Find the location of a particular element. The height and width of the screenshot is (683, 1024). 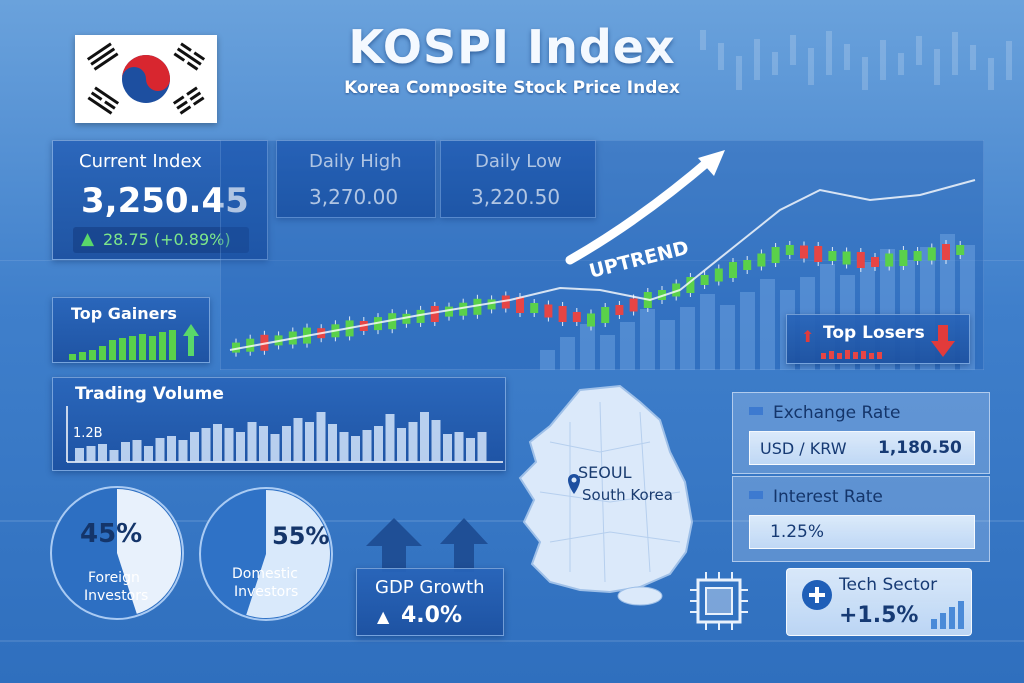

top-gainers-card: Top Gainers is located at coordinates (131, 330).